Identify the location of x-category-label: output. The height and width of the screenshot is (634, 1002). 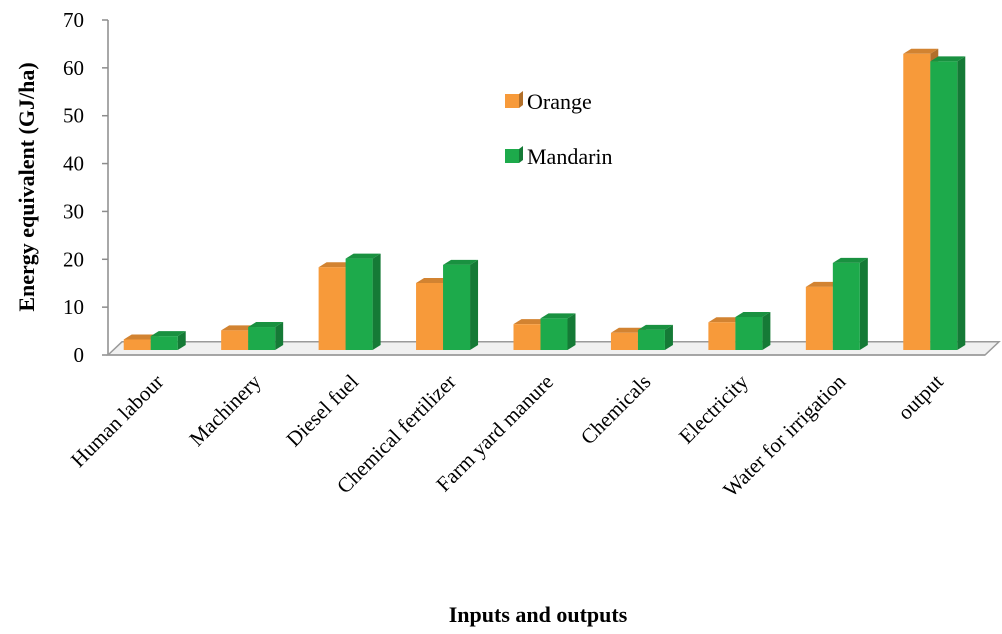
(920, 396).